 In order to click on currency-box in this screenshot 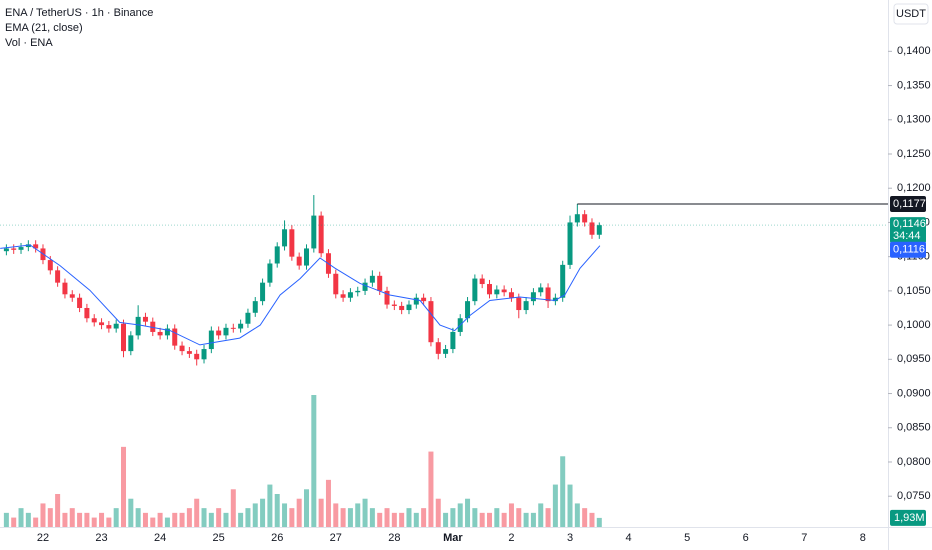, I will do `click(911, 14)`.